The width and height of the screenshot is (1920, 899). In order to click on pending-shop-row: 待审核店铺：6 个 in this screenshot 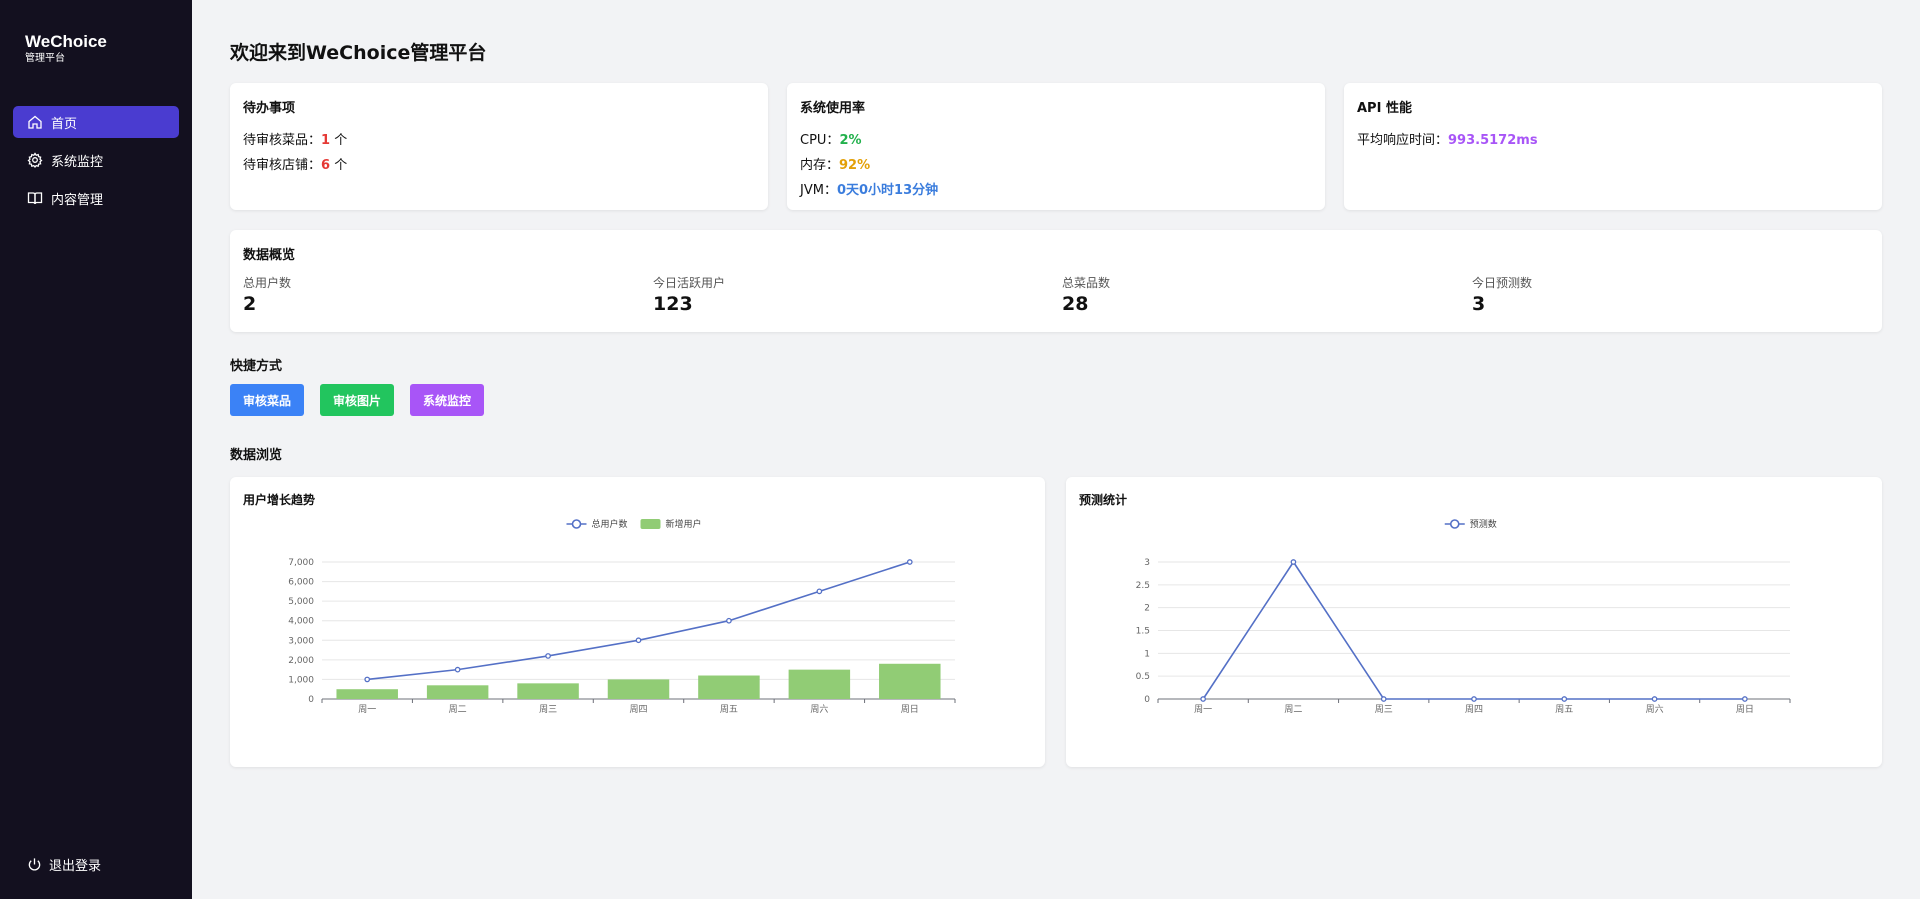, I will do `click(295, 163)`.